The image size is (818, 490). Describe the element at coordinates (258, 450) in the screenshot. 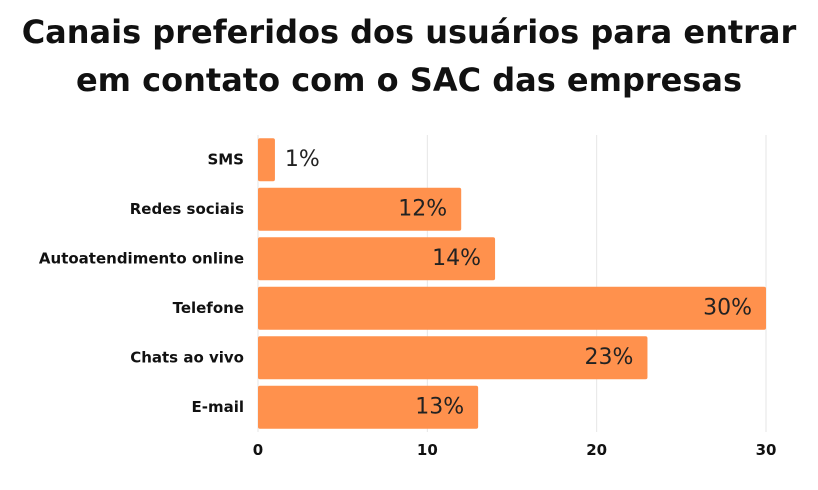

I see `x-tick-label: 0` at that location.